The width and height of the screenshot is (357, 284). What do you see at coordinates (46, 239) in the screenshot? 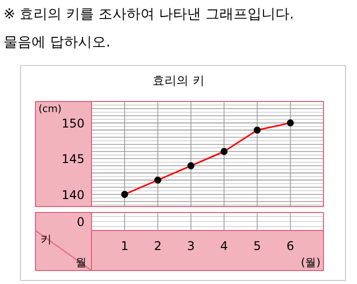
I see `text: 키` at bounding box center [46, 239].